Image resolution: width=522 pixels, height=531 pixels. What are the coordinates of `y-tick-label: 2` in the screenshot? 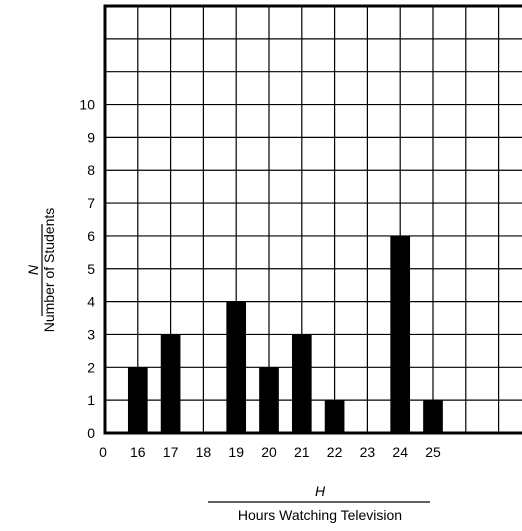 It's located at (91, 367).